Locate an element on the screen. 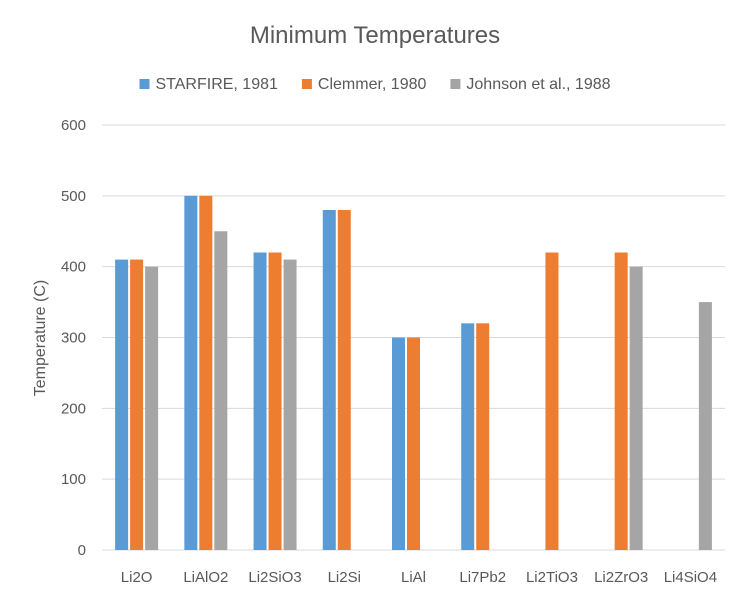 This screenshot has height=599, width=750. chart-title: Minimum Temperatures is located at coordinates (375, 35).